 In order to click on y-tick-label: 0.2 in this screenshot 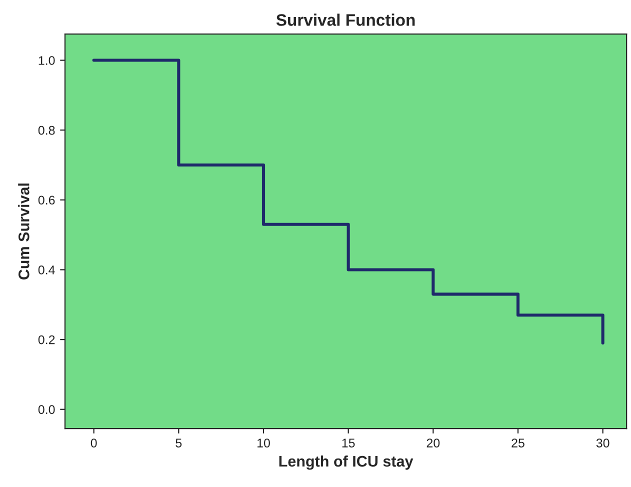, I will do `click(46, 339)`.